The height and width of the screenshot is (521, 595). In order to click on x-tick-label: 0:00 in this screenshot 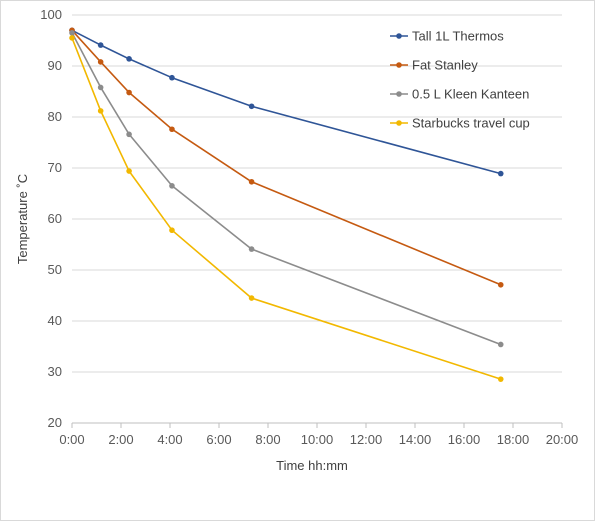, I will do `click(71, 439)`.